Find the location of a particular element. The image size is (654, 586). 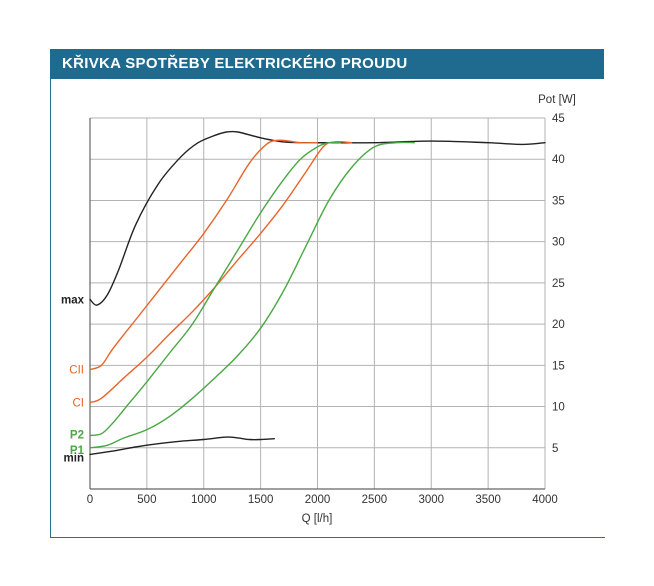

series-label-p2: P2 is located at coordinates (77, 435).